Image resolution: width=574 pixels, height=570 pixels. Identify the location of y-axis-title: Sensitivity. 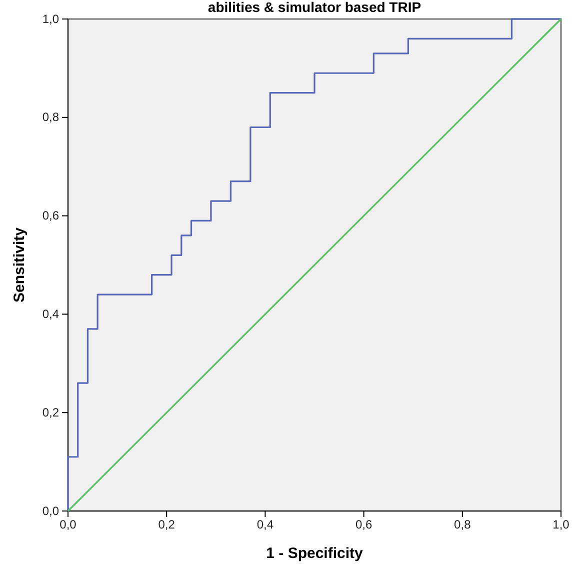
(19, 264).